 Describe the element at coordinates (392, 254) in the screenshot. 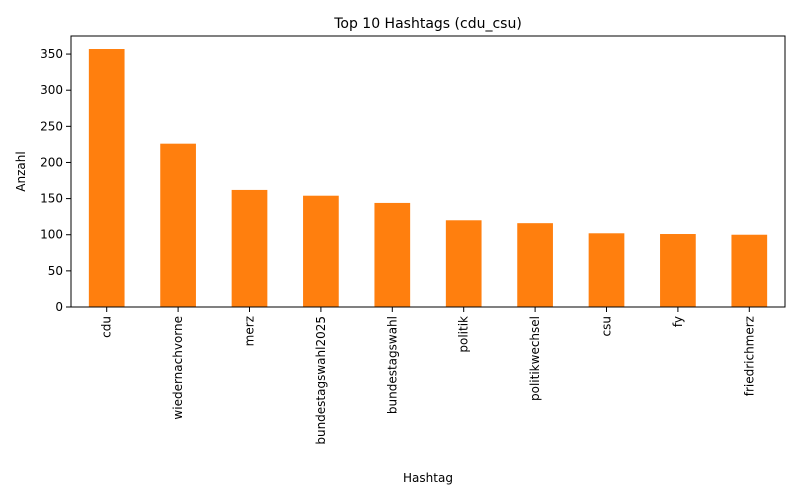

I see `bar-bundestagswahl` at that location.